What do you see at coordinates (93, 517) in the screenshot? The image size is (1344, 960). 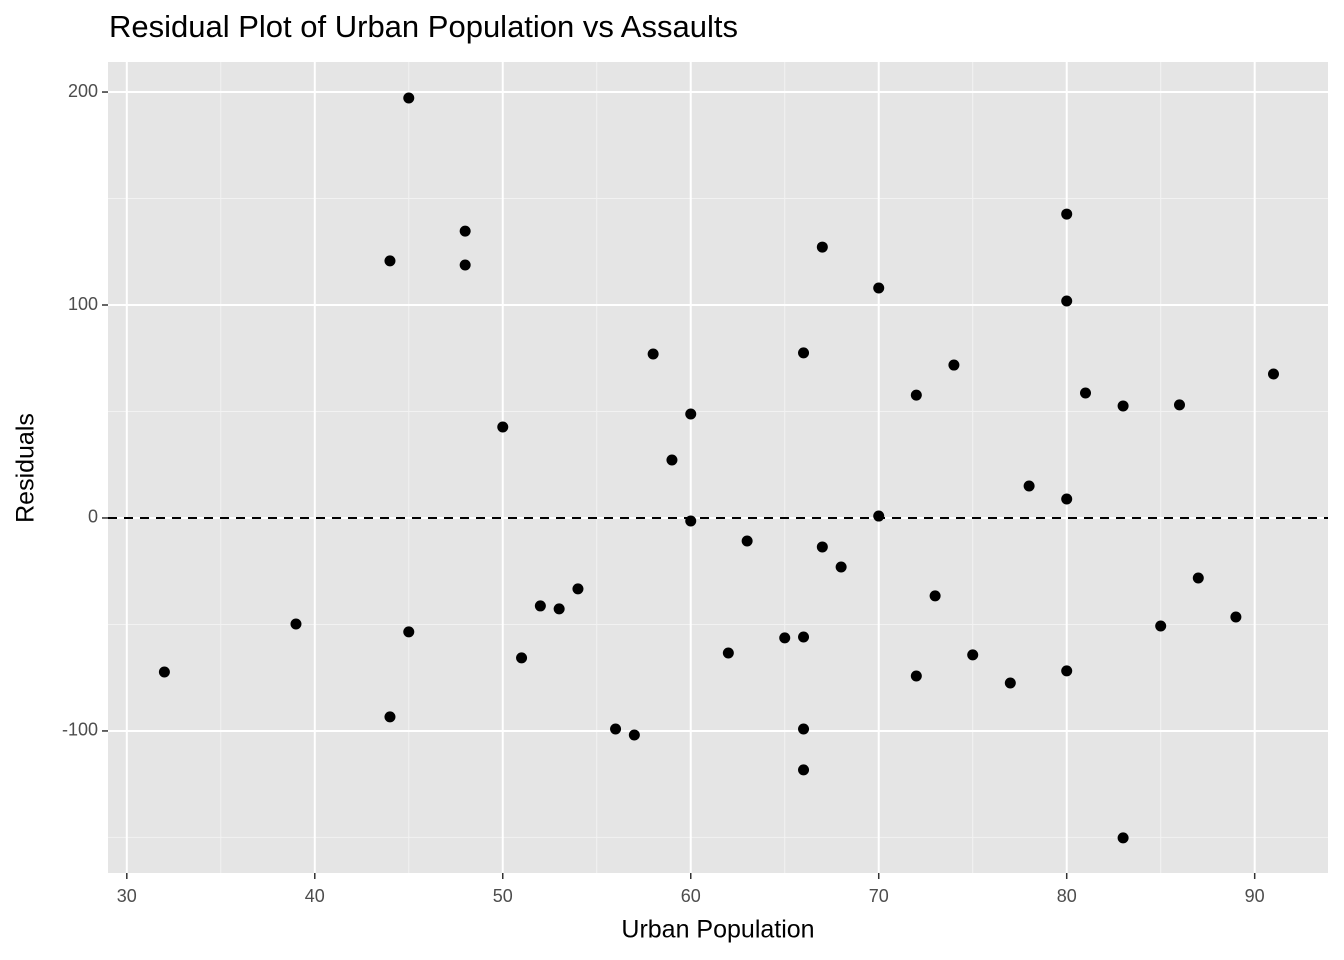 I see `y-tick-label: 0` at bounding box center [93, 517].